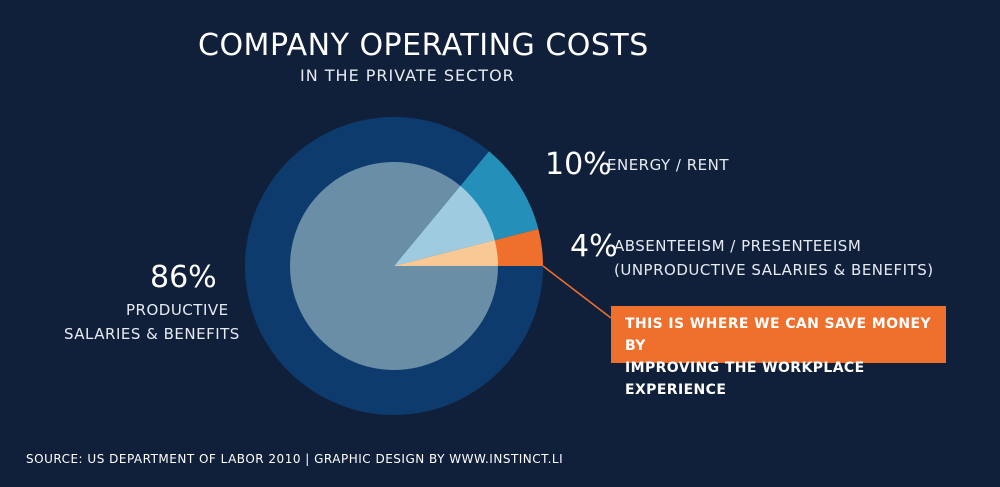 The height and width of the screenshot is (487, 1000). Describe the element at coordinates (738, 246) in the screenshot. I see `slice-label-absenteeism-line-1: ABSENTEEISM / PRESENTEEISM` at that location.